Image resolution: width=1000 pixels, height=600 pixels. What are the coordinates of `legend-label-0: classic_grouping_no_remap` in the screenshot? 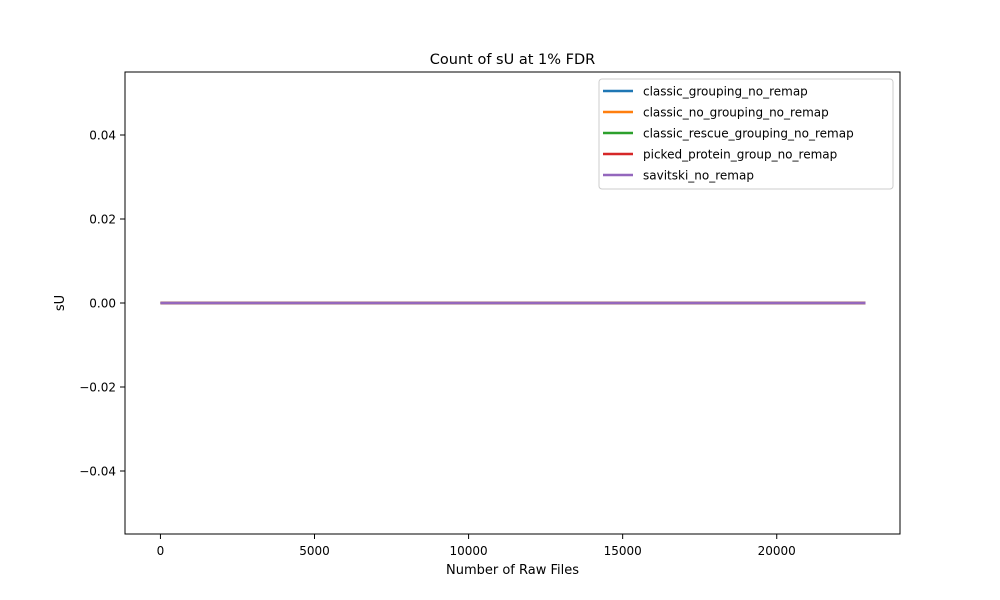 It's located at (725, 92).